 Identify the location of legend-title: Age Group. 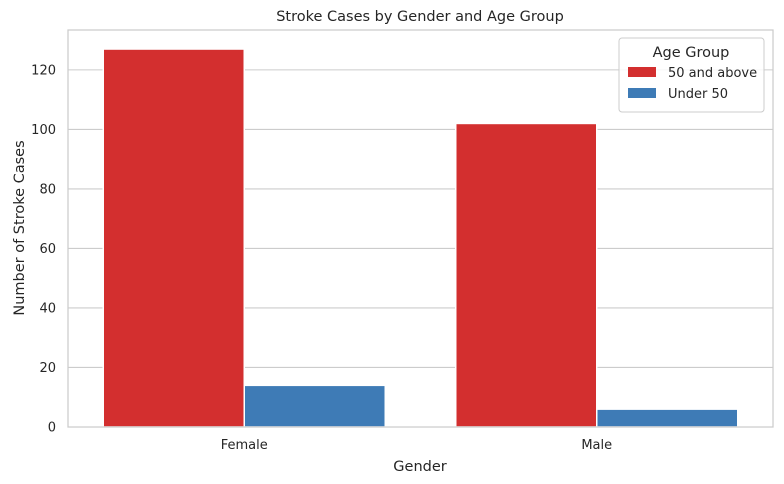
(691, 53).